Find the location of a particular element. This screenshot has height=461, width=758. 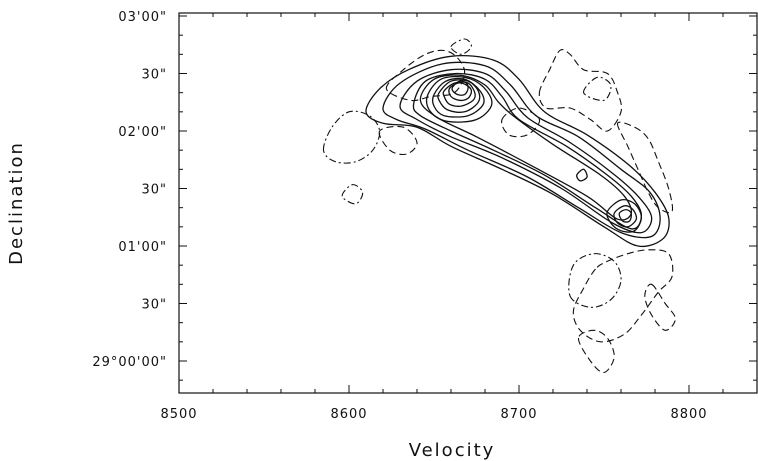

y-tick-label: 03'00" is located at coordinates (142, 17).